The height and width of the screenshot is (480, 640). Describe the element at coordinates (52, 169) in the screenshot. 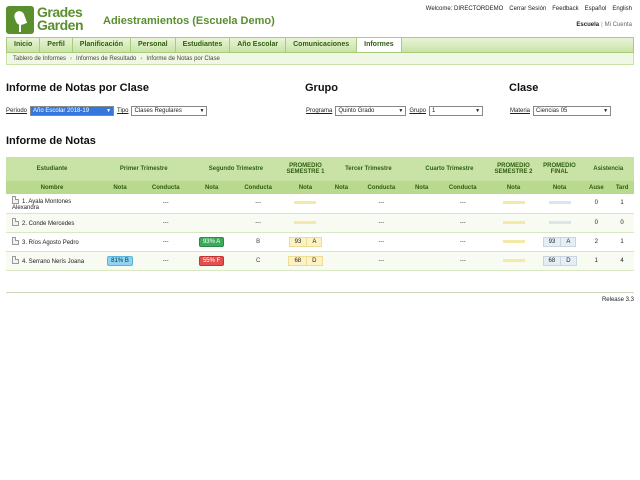

I see `col-group-estudiante: Estudiante` at that location.